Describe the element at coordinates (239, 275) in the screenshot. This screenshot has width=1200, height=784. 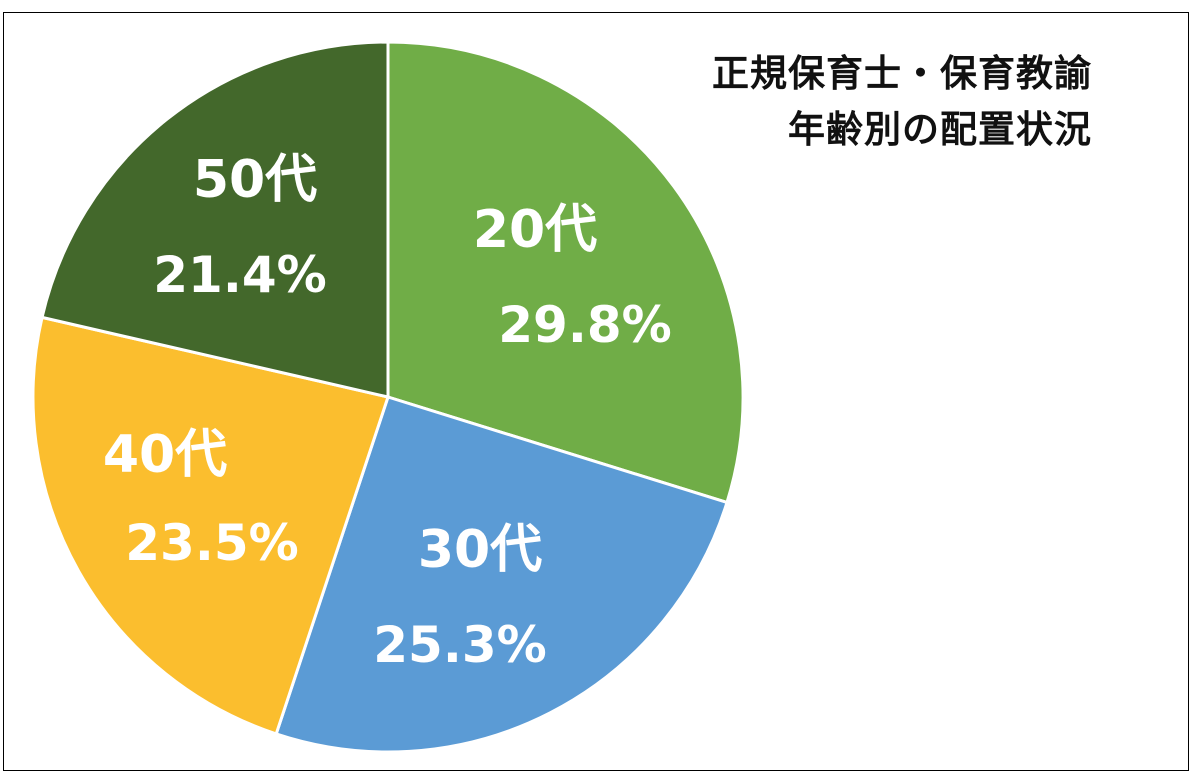
I see `slice-value-label: 21.4%` at that location.